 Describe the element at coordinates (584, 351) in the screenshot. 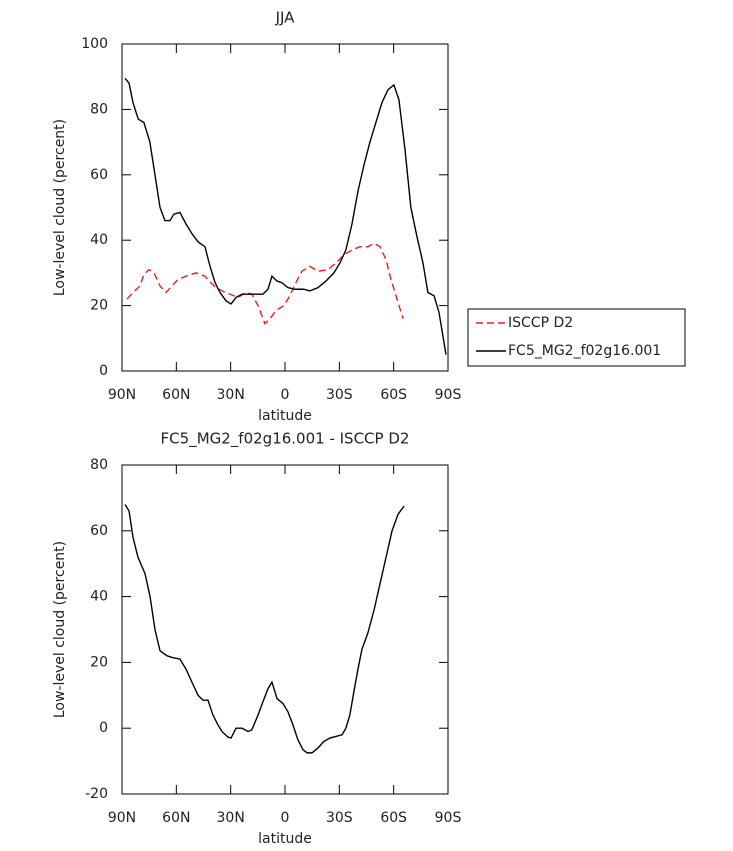

I see `legend-label: FC5_MG2_f02g16.001` at that location.